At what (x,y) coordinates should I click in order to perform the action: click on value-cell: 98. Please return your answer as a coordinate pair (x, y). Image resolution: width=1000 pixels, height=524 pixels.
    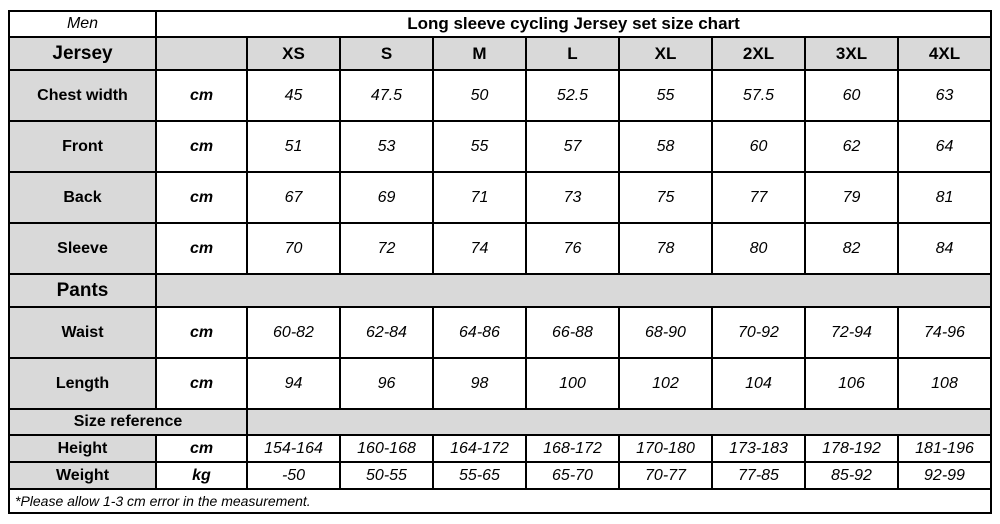
    Looking at the image, I should click on (479, 383).